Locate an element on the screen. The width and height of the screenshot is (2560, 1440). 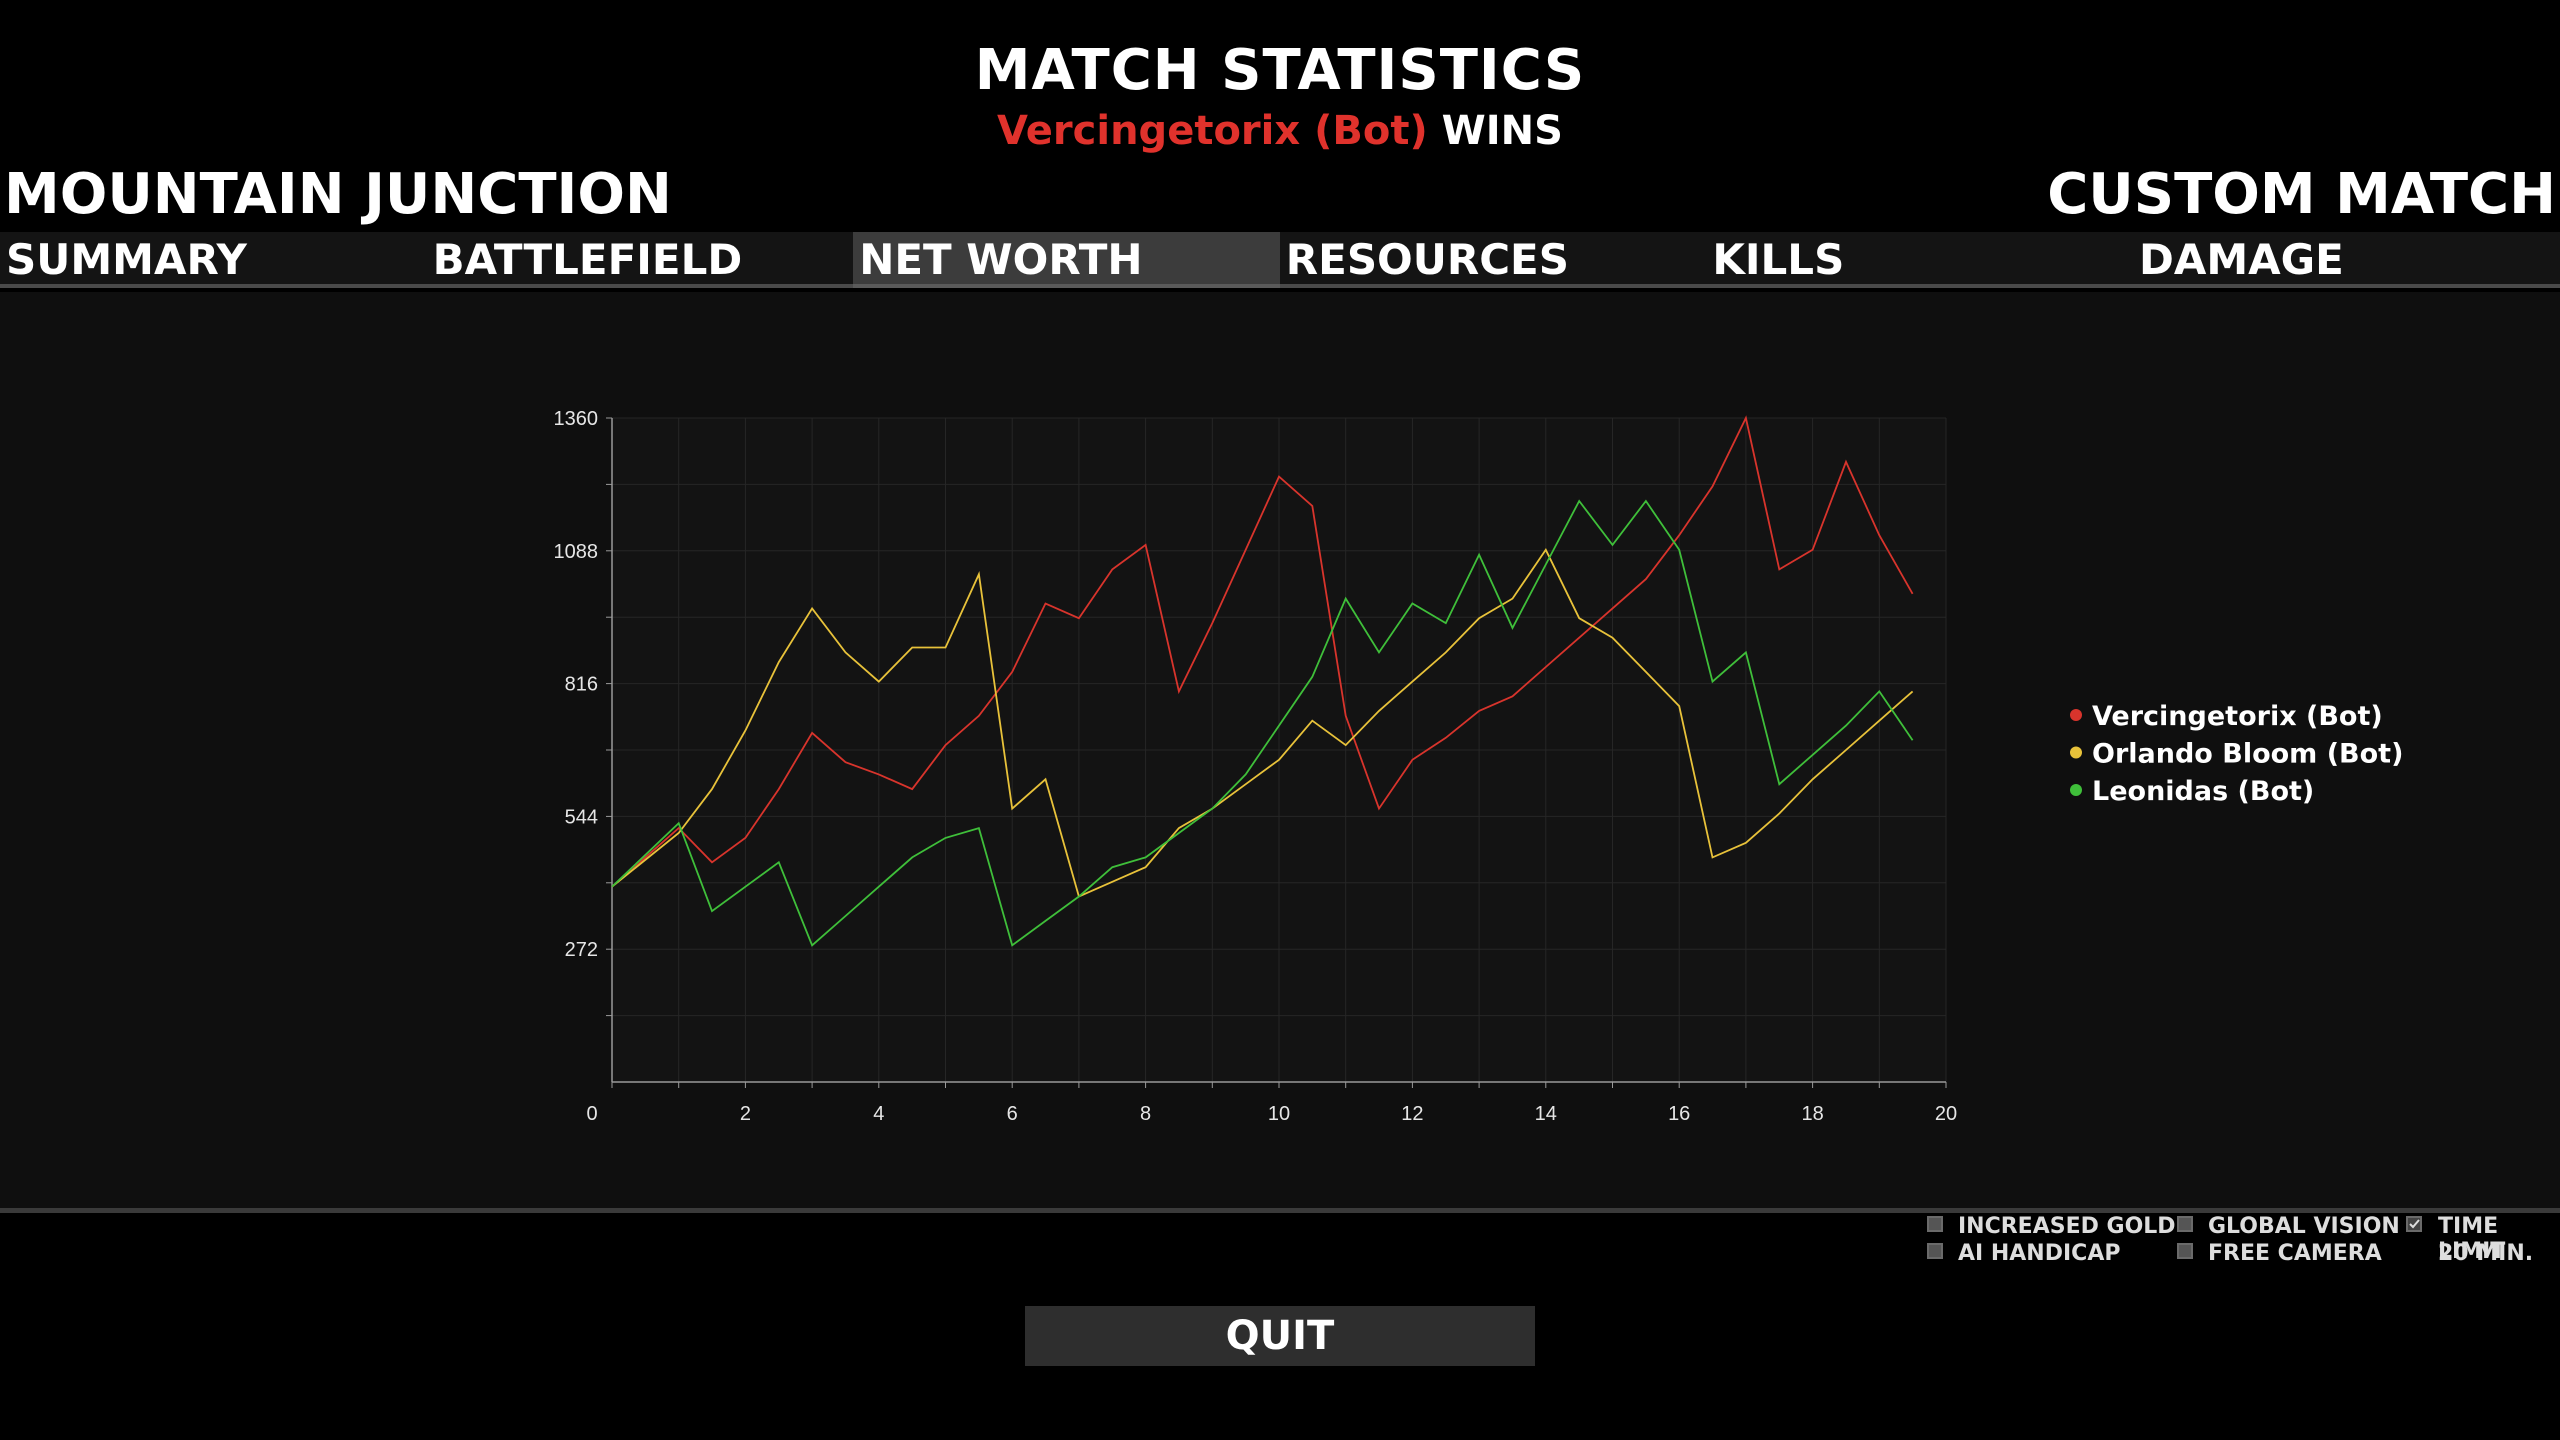
tab-damage: DAMAGE is located at coordinates (2346, 260).